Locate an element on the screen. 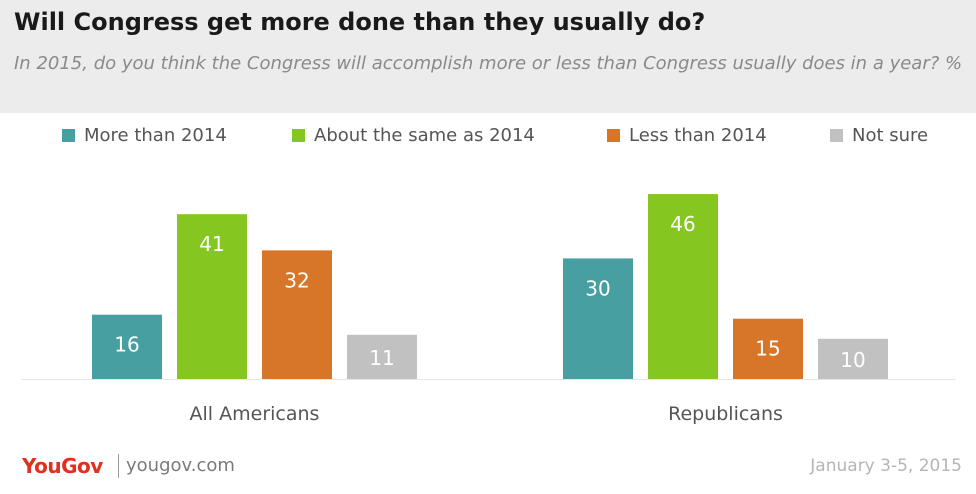 The width and height of the screenshot is (976, 494). data-label-republicans-not-sure: 10 is located at coordinates (852, 360).